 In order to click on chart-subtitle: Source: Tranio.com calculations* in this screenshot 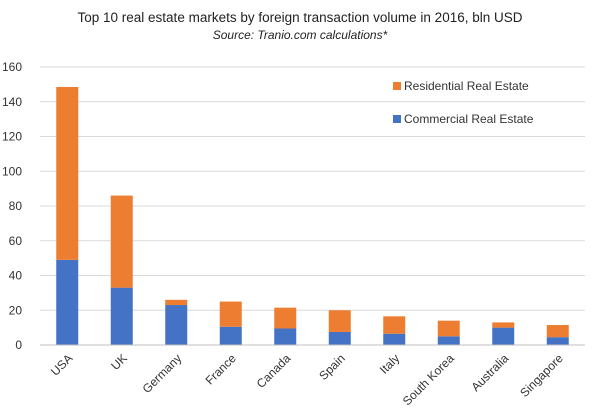, I will do `click(300, 35)`.